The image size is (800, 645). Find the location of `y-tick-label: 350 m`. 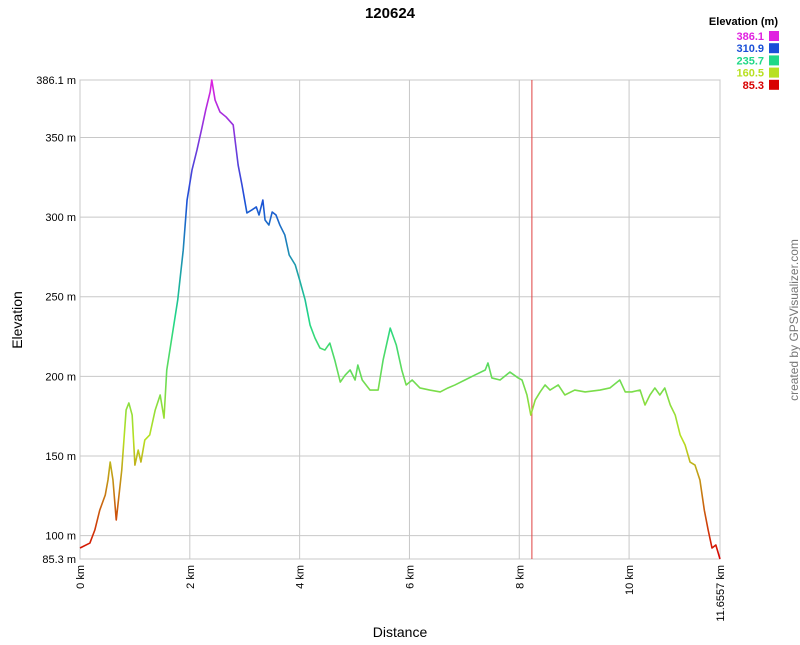

y-tick-label: 350 m is located at coordinates (60, 138).